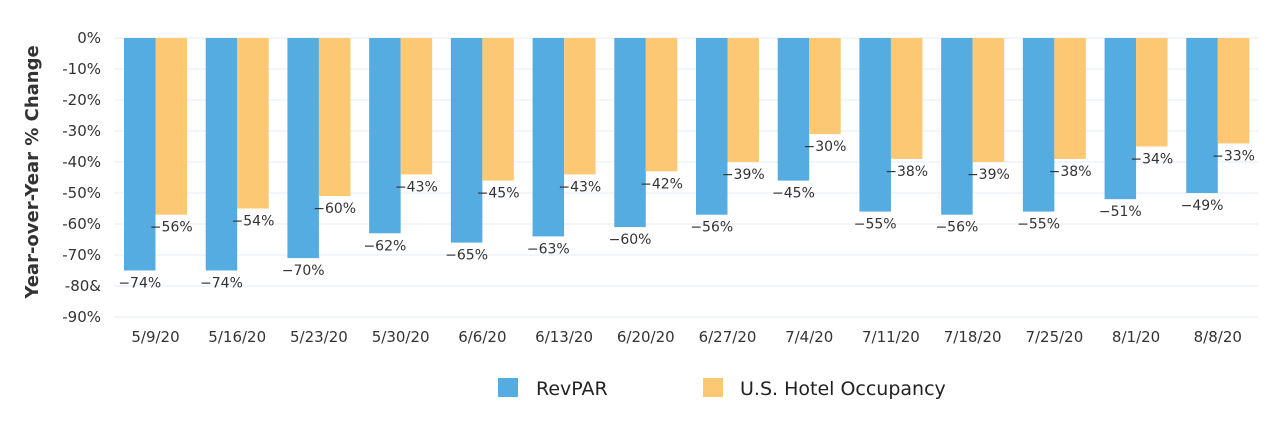 The height and width of the screenshot is (422, 1280). What do you see at coordinates (1233, 156) in the screenshot?
I see `data-label-us-hotel-occupancy: −33%` at bounding box center [1233, 156].